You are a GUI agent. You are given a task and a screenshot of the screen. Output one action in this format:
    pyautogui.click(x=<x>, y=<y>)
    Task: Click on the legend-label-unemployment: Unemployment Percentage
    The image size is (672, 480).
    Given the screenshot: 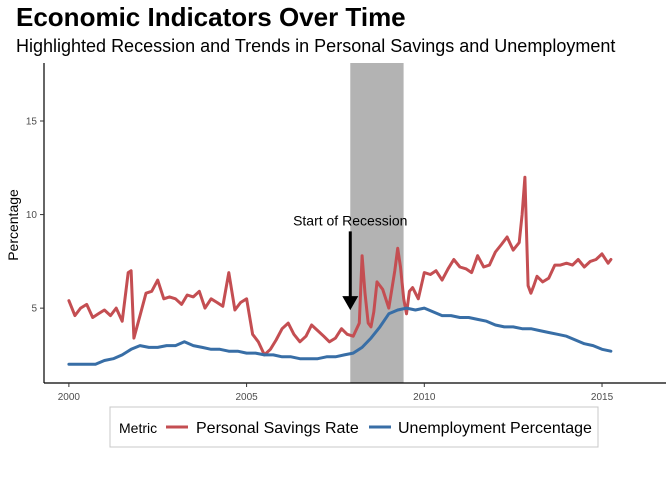 What is the action you would take?
    pyautogui.click(x=495, y=428)
    